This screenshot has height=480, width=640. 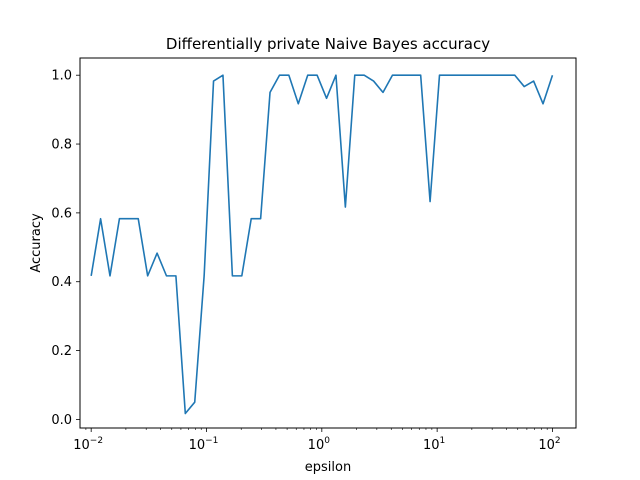 What do you see at coordinates (204, 444) in the screenshot?
I see `x-tick-label: 10⁻¹` at bounding box center [204, 444].